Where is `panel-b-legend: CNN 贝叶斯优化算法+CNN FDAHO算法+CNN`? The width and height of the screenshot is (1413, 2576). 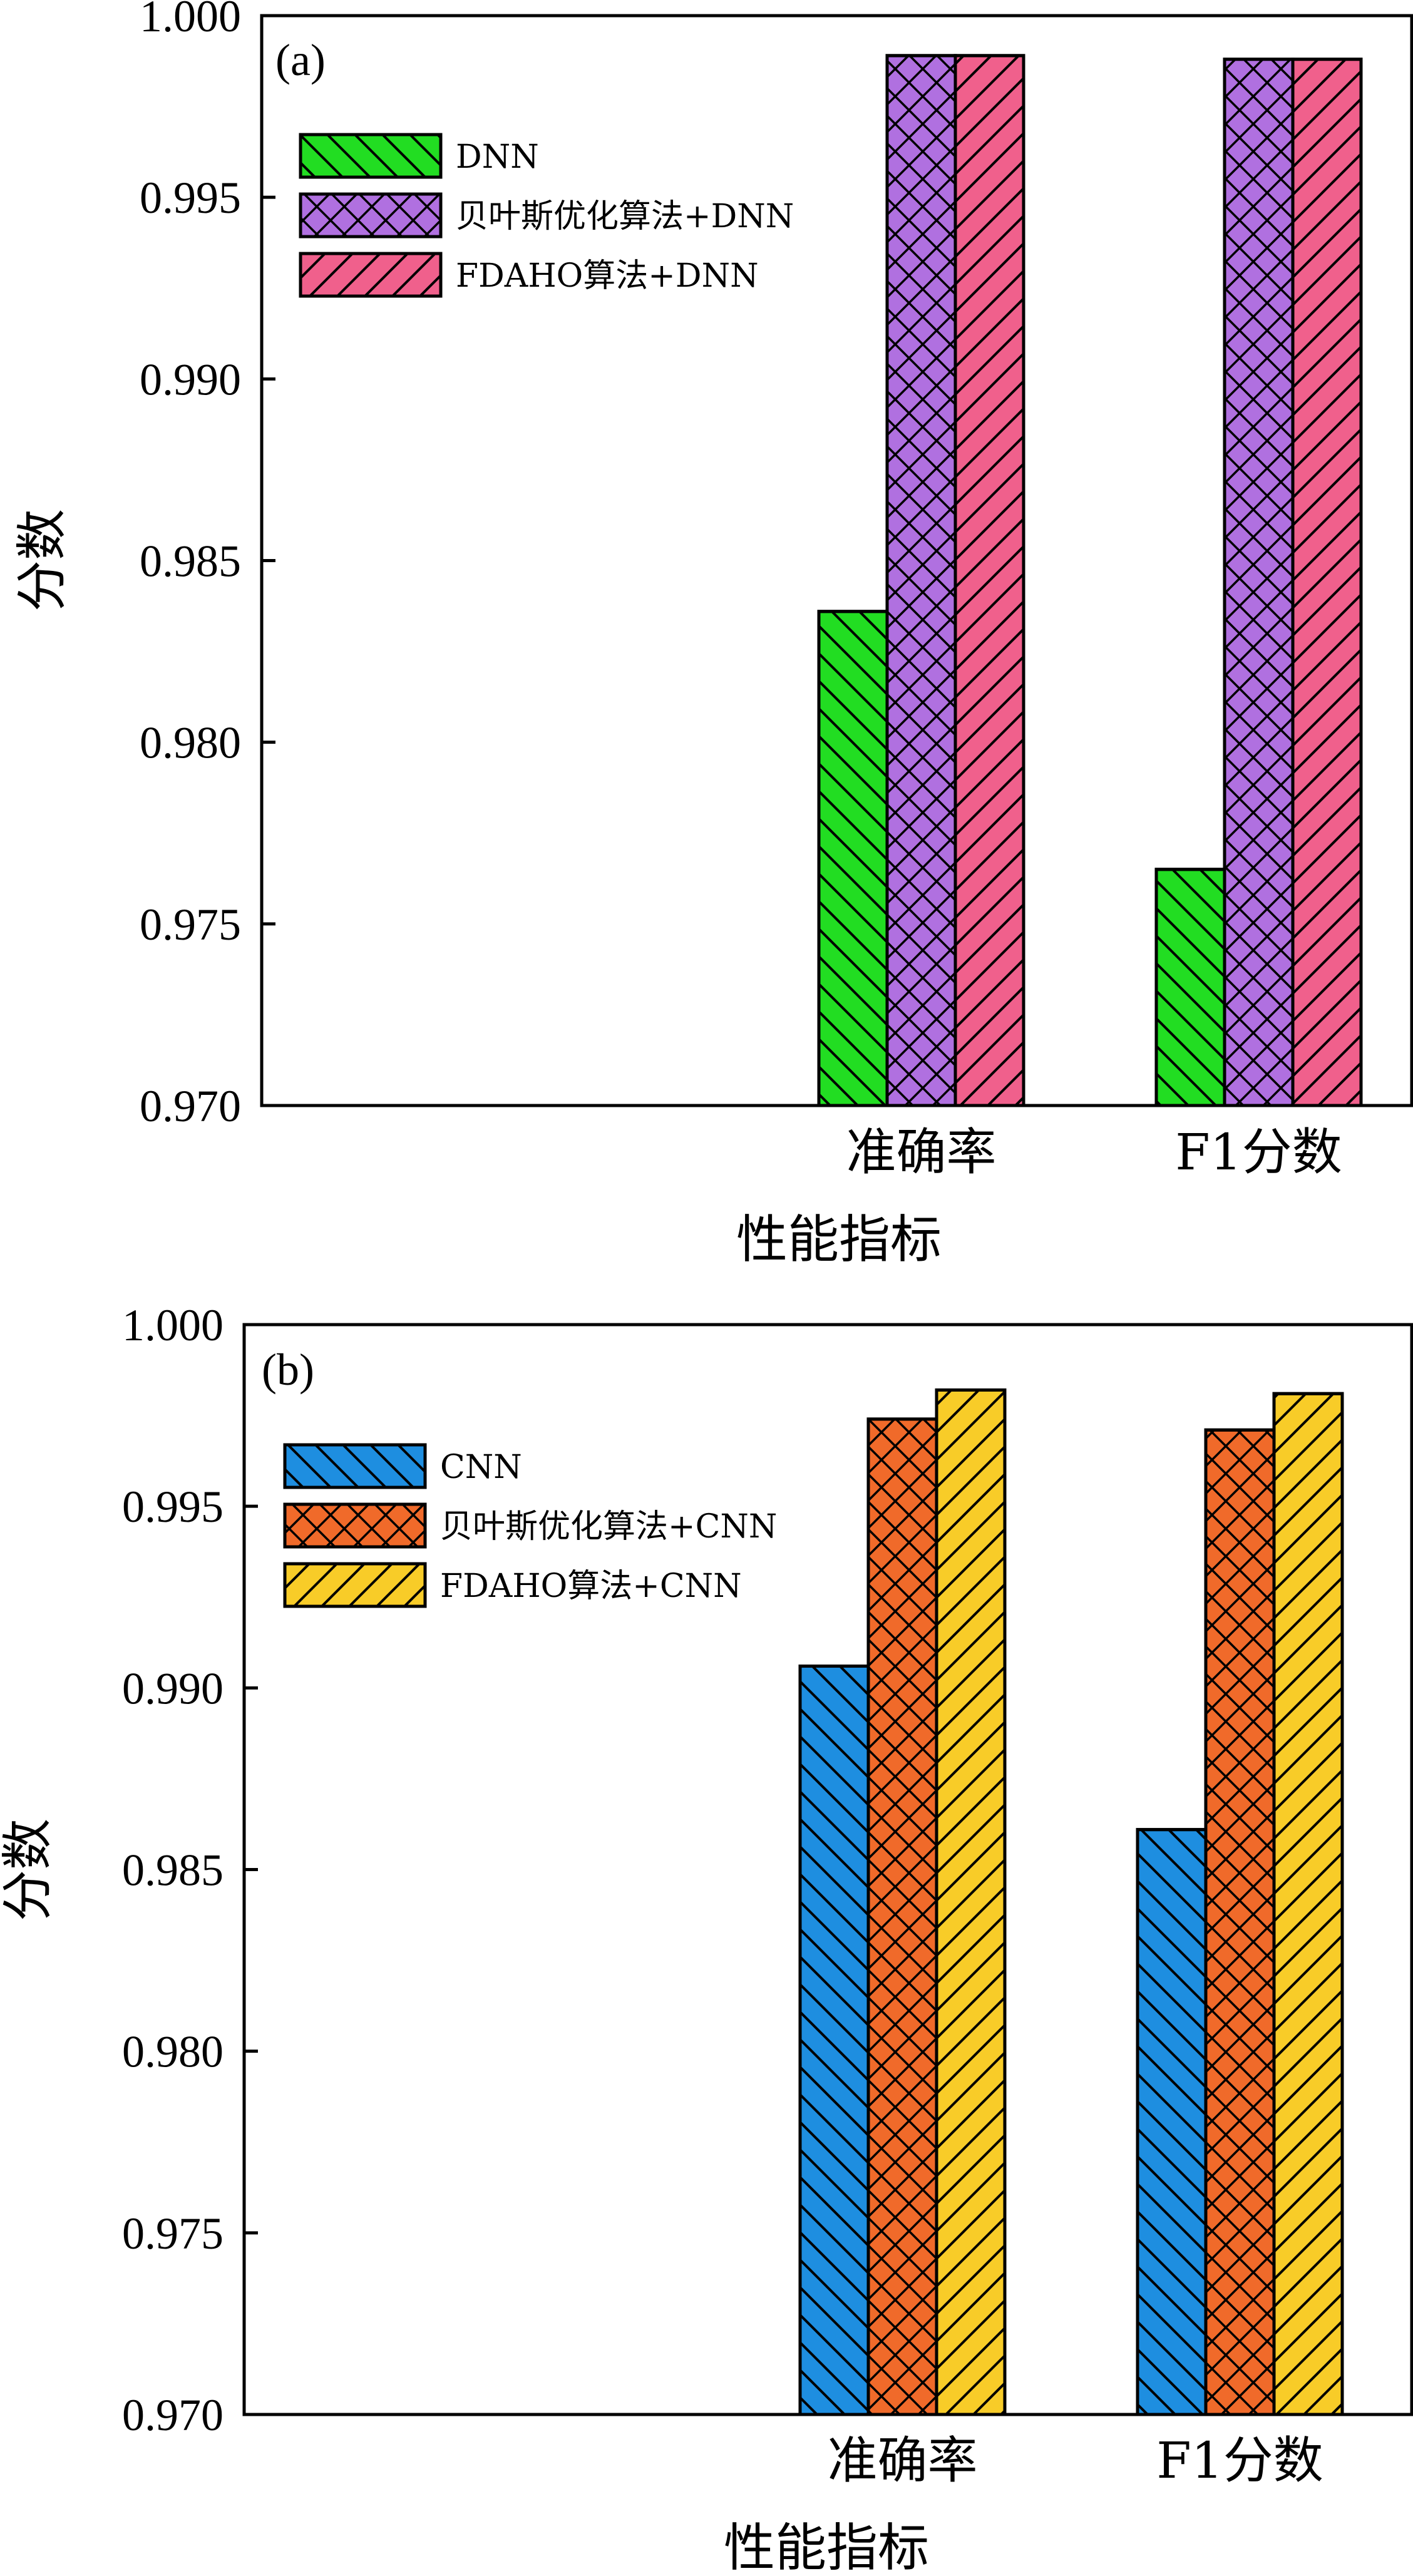 panel-b-legend: CNN 贝叶斯优化算法+CNN FDAHO算法+CNN is located at coordinates (530, 1525).